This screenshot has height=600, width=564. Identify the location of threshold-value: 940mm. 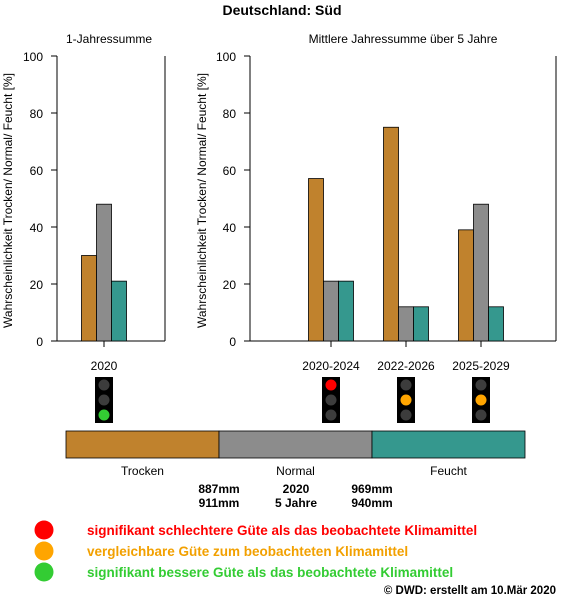
(371, 503).